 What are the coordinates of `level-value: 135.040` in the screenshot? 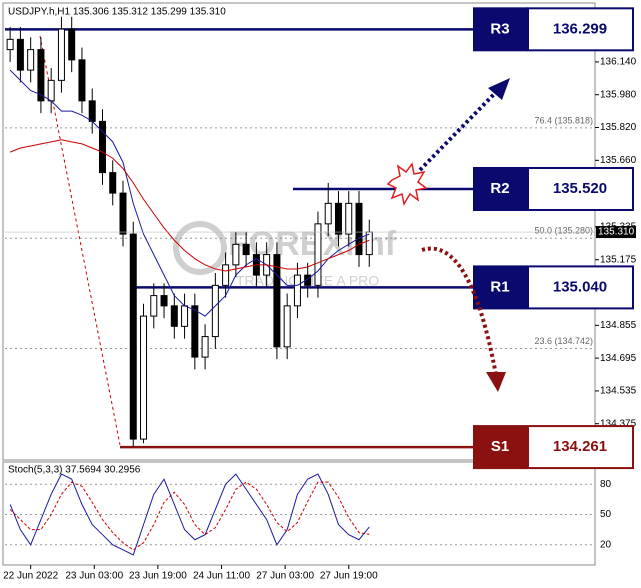 It's located at (580, 286).